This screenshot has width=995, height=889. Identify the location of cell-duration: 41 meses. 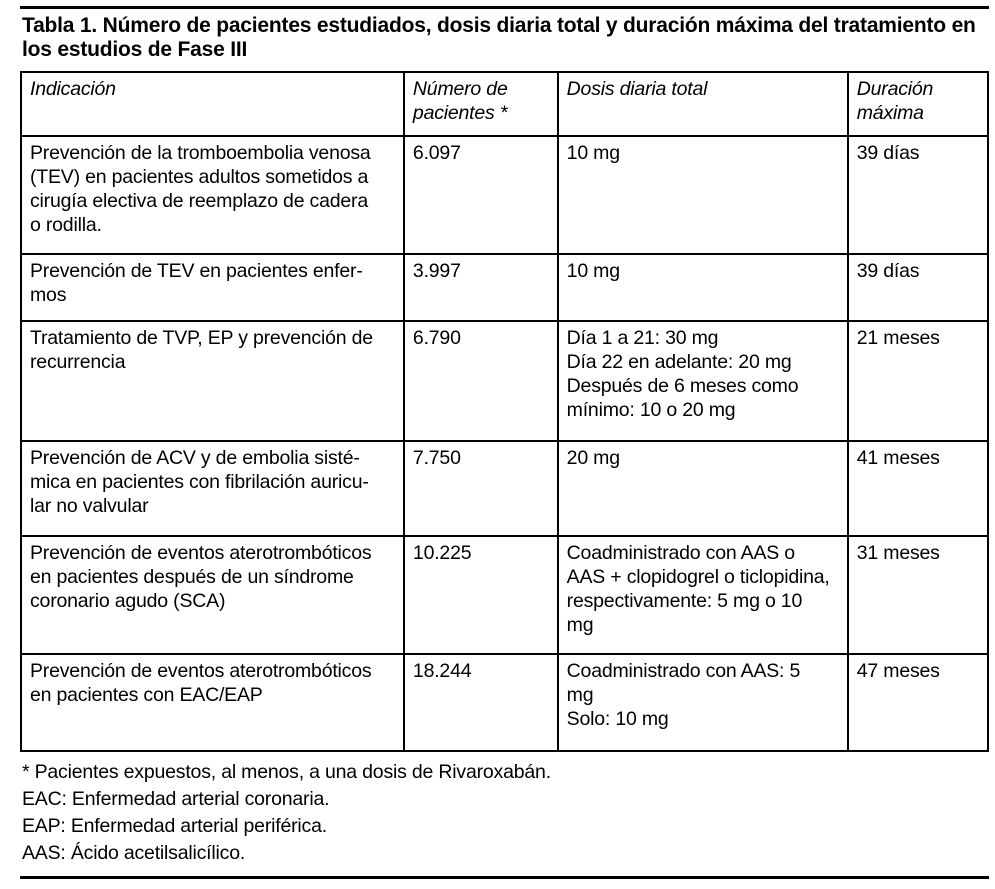
(918, 488).